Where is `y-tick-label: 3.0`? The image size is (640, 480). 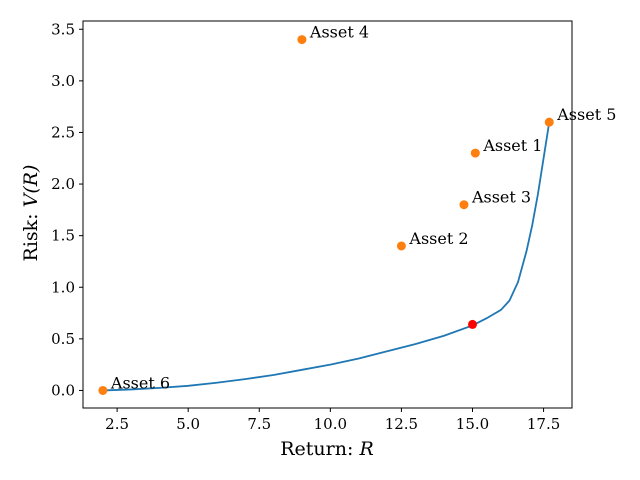 y-tick-label: 3.0 is located at coordinates (63, 81).